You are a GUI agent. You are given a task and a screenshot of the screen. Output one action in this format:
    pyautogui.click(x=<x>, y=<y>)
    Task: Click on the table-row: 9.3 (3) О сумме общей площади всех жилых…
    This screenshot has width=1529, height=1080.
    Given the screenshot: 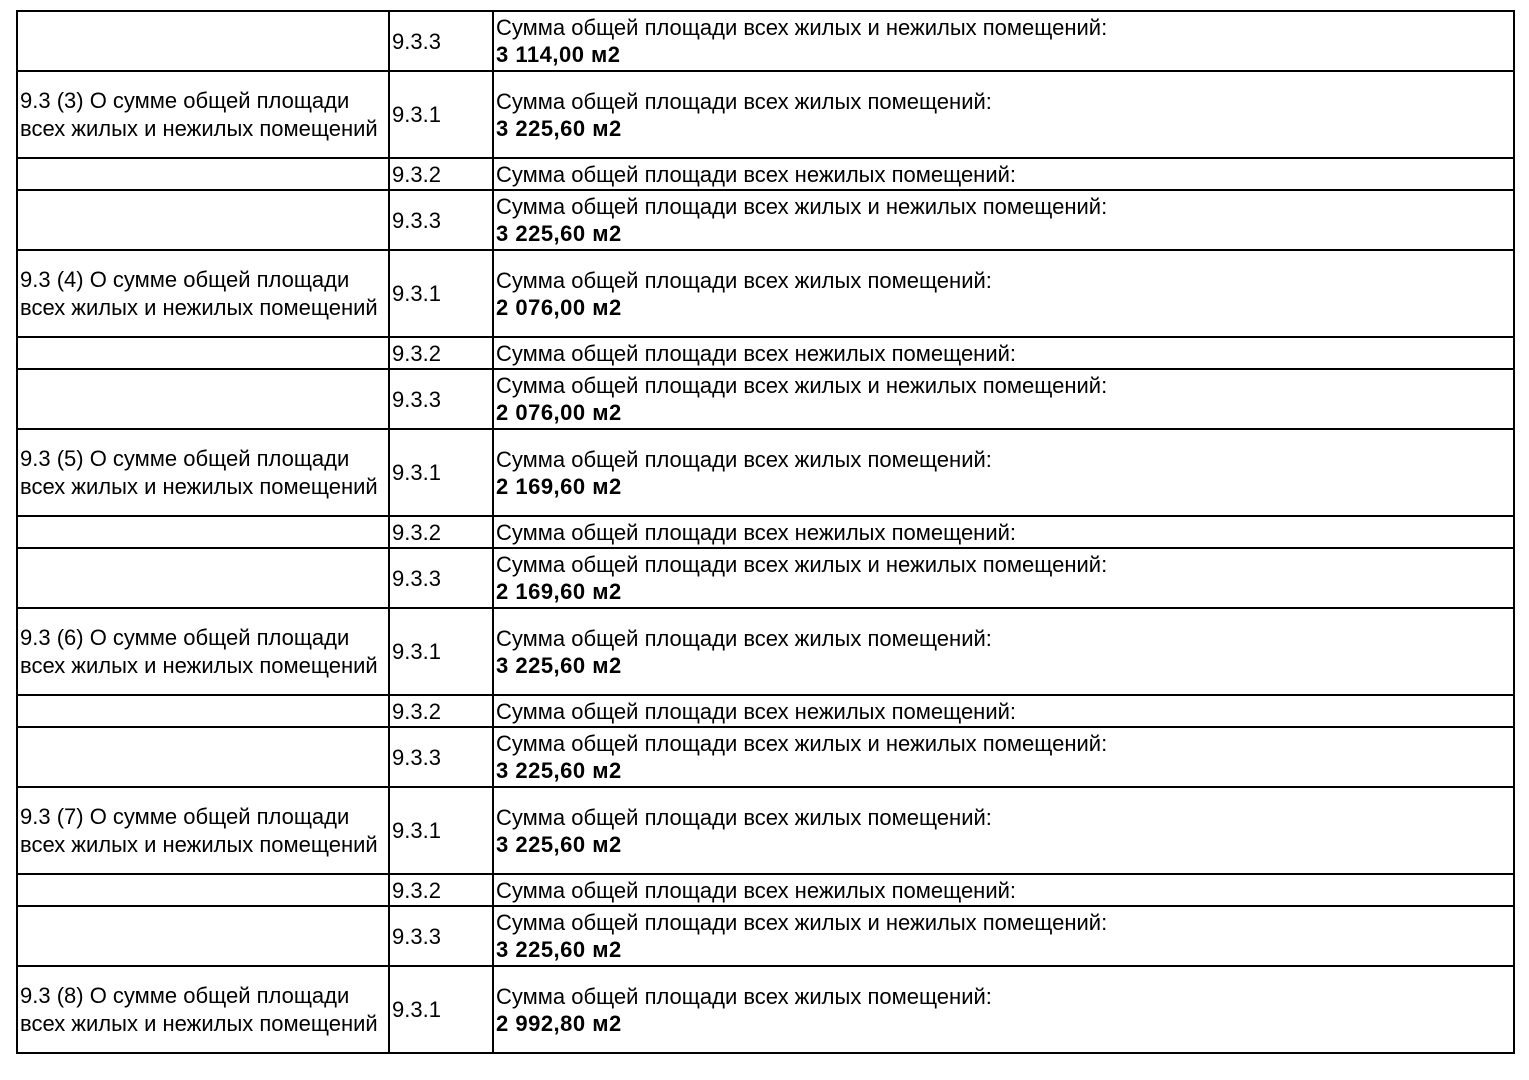 What is the action you would take?
    pyautogui.click(x=765, y=114)
    